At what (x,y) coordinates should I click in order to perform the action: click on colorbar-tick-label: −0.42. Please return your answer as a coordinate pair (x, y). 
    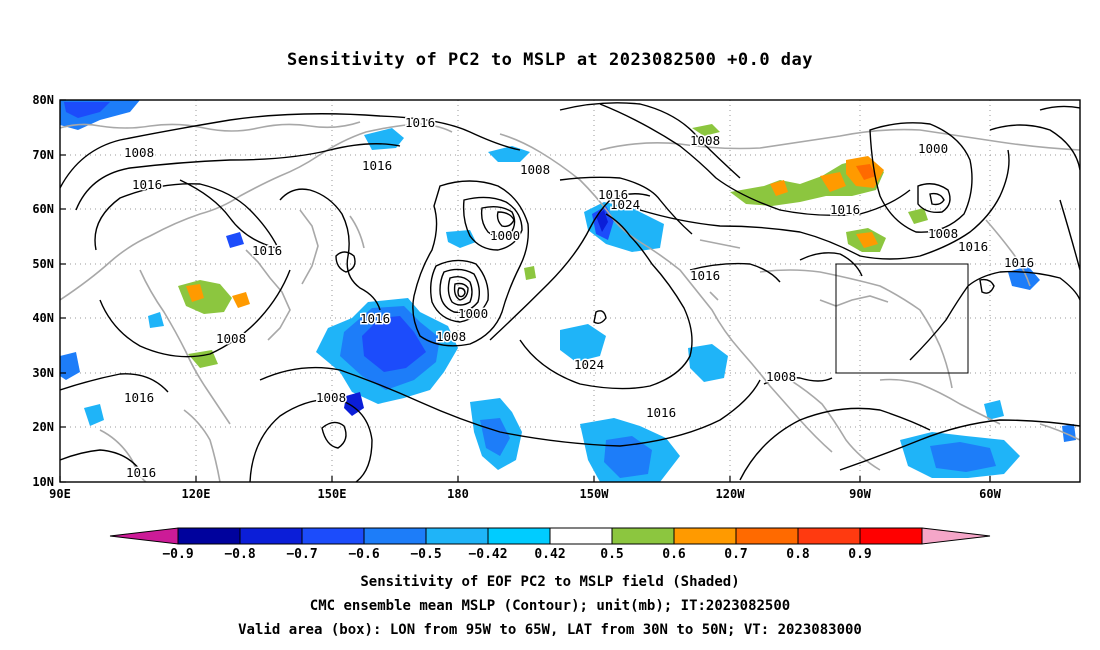
    Looking at the image, I should click on (487, 554).